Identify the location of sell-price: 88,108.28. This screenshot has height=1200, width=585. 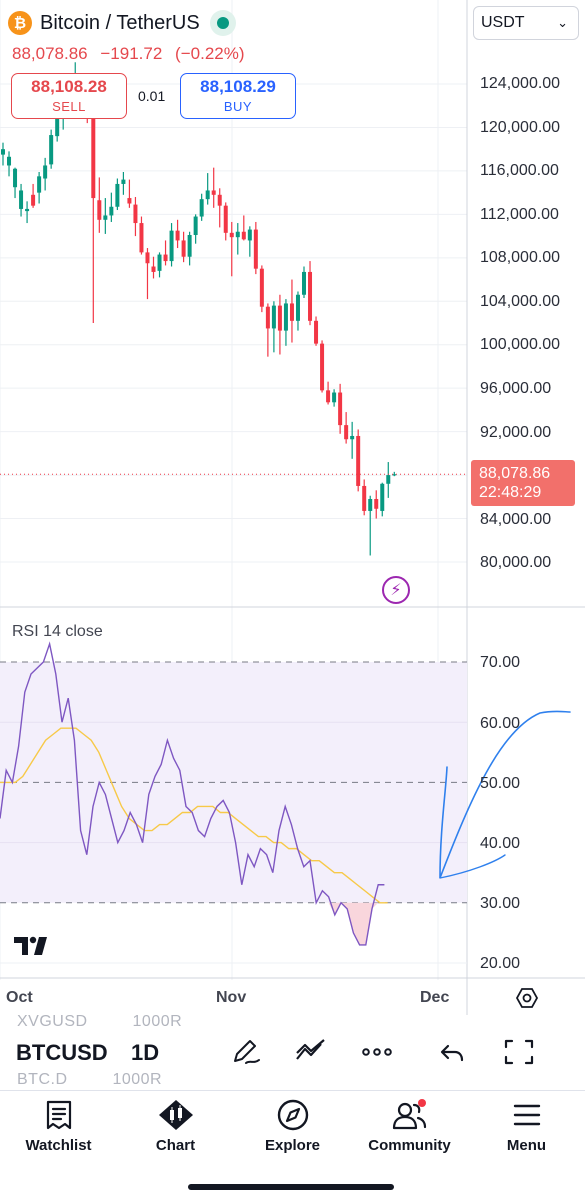
(69, 86).